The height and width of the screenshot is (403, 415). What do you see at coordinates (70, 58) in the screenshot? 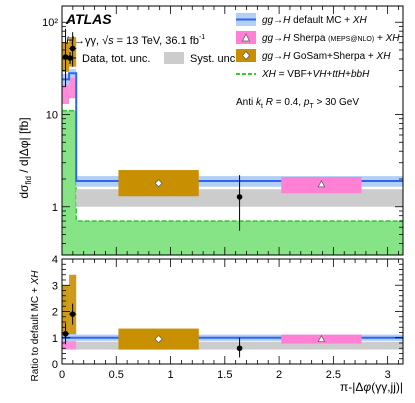
I see `data-legend-marker` at bounding box center [70, 58].